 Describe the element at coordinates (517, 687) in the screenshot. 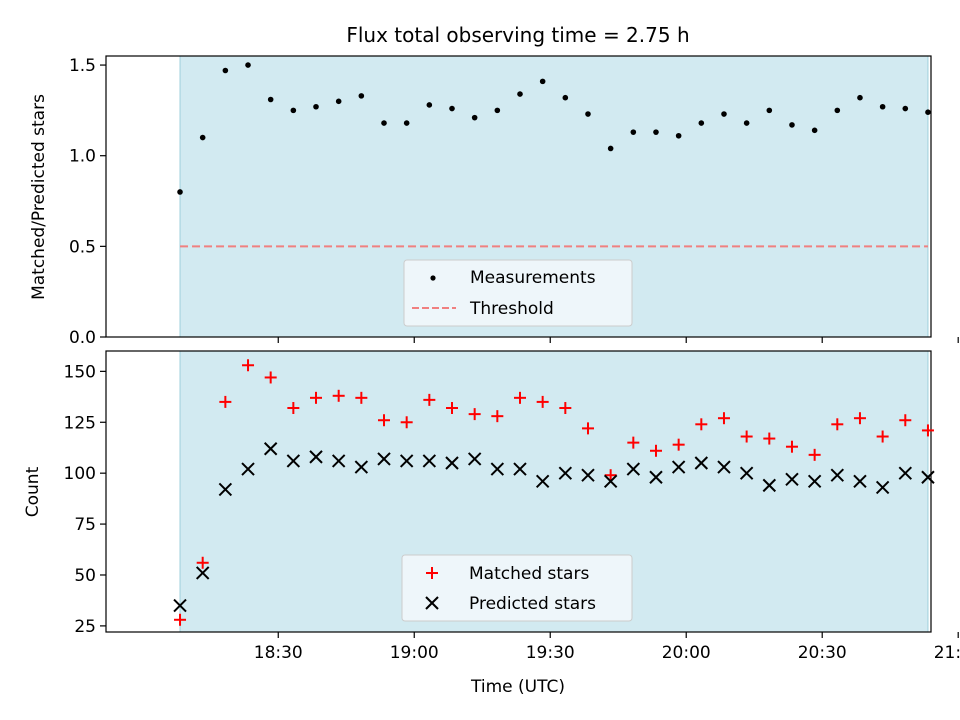

I see `x-axis-label: Time (UTC)` at that location.